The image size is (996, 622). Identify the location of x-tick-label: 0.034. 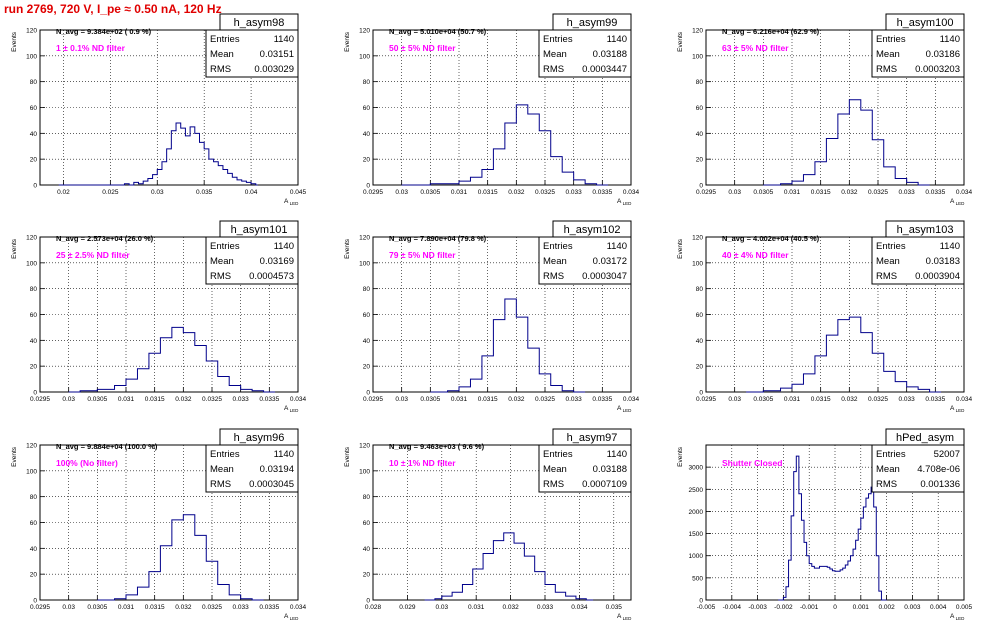
(964, 399).